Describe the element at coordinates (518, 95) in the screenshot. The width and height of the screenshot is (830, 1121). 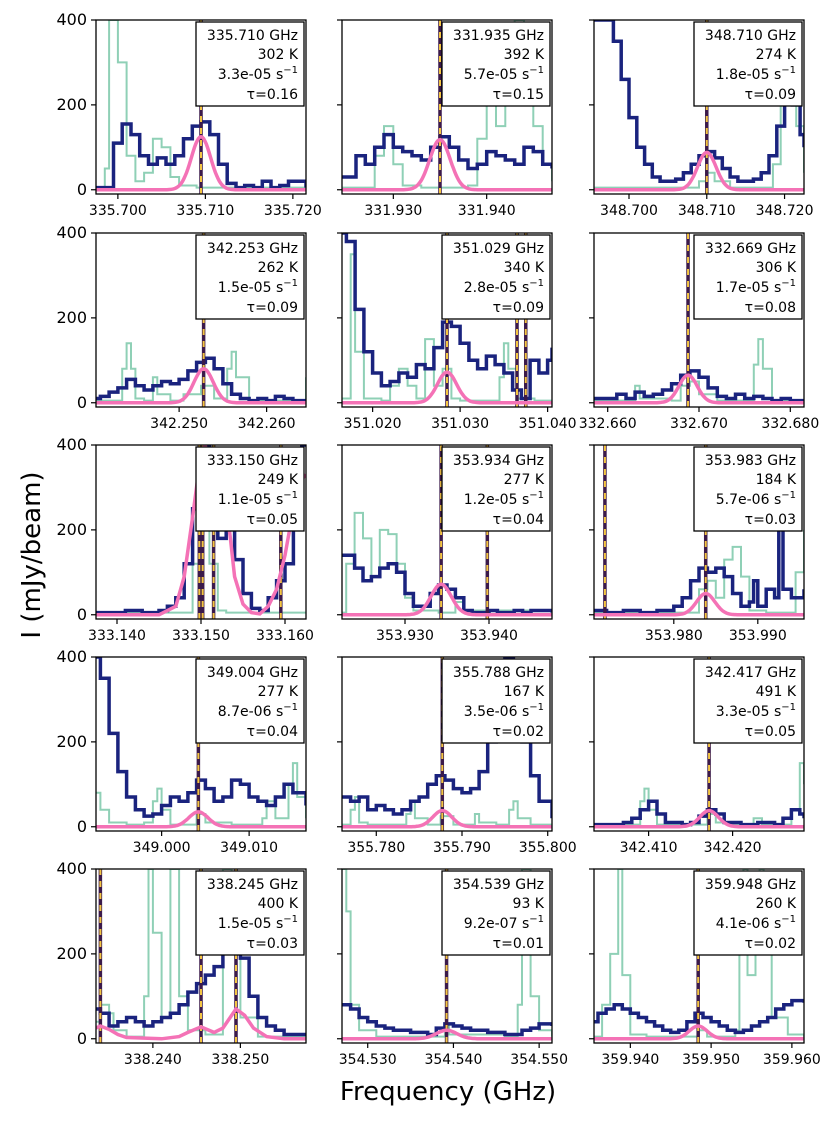
I see `optical-depth-label: τ=0.15` at that location.